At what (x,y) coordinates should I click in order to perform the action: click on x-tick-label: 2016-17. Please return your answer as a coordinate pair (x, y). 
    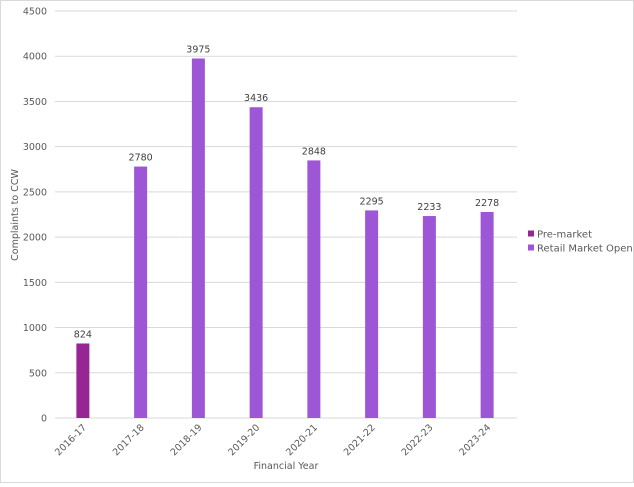
    Looking at the image, I should click on (71, 440).